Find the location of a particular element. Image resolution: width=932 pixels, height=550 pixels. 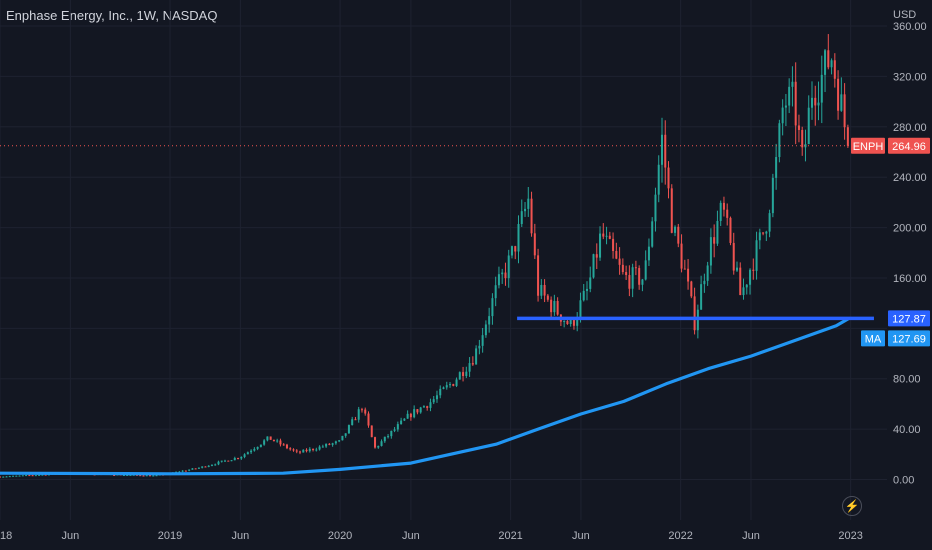

support-price-tag-bg is located at coordinates (909, 318).